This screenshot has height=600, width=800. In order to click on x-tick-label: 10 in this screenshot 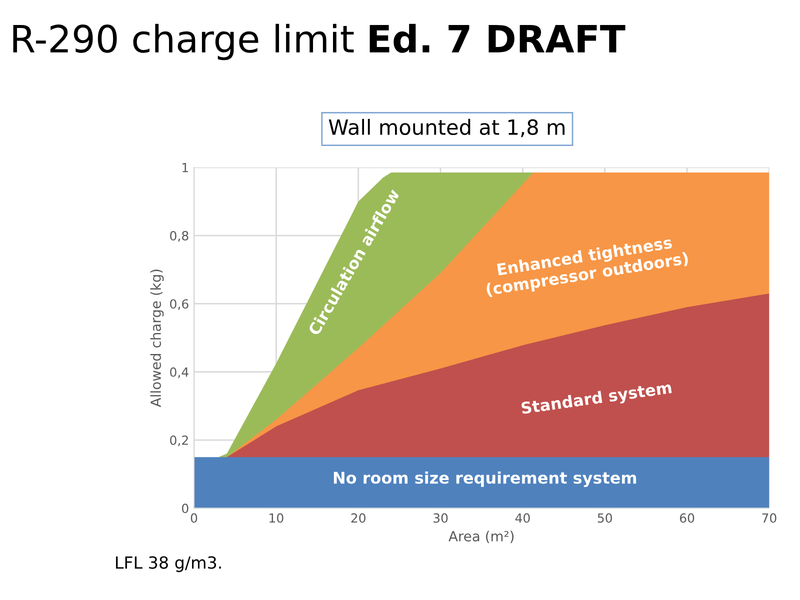, I will do `click(277, 518)`.